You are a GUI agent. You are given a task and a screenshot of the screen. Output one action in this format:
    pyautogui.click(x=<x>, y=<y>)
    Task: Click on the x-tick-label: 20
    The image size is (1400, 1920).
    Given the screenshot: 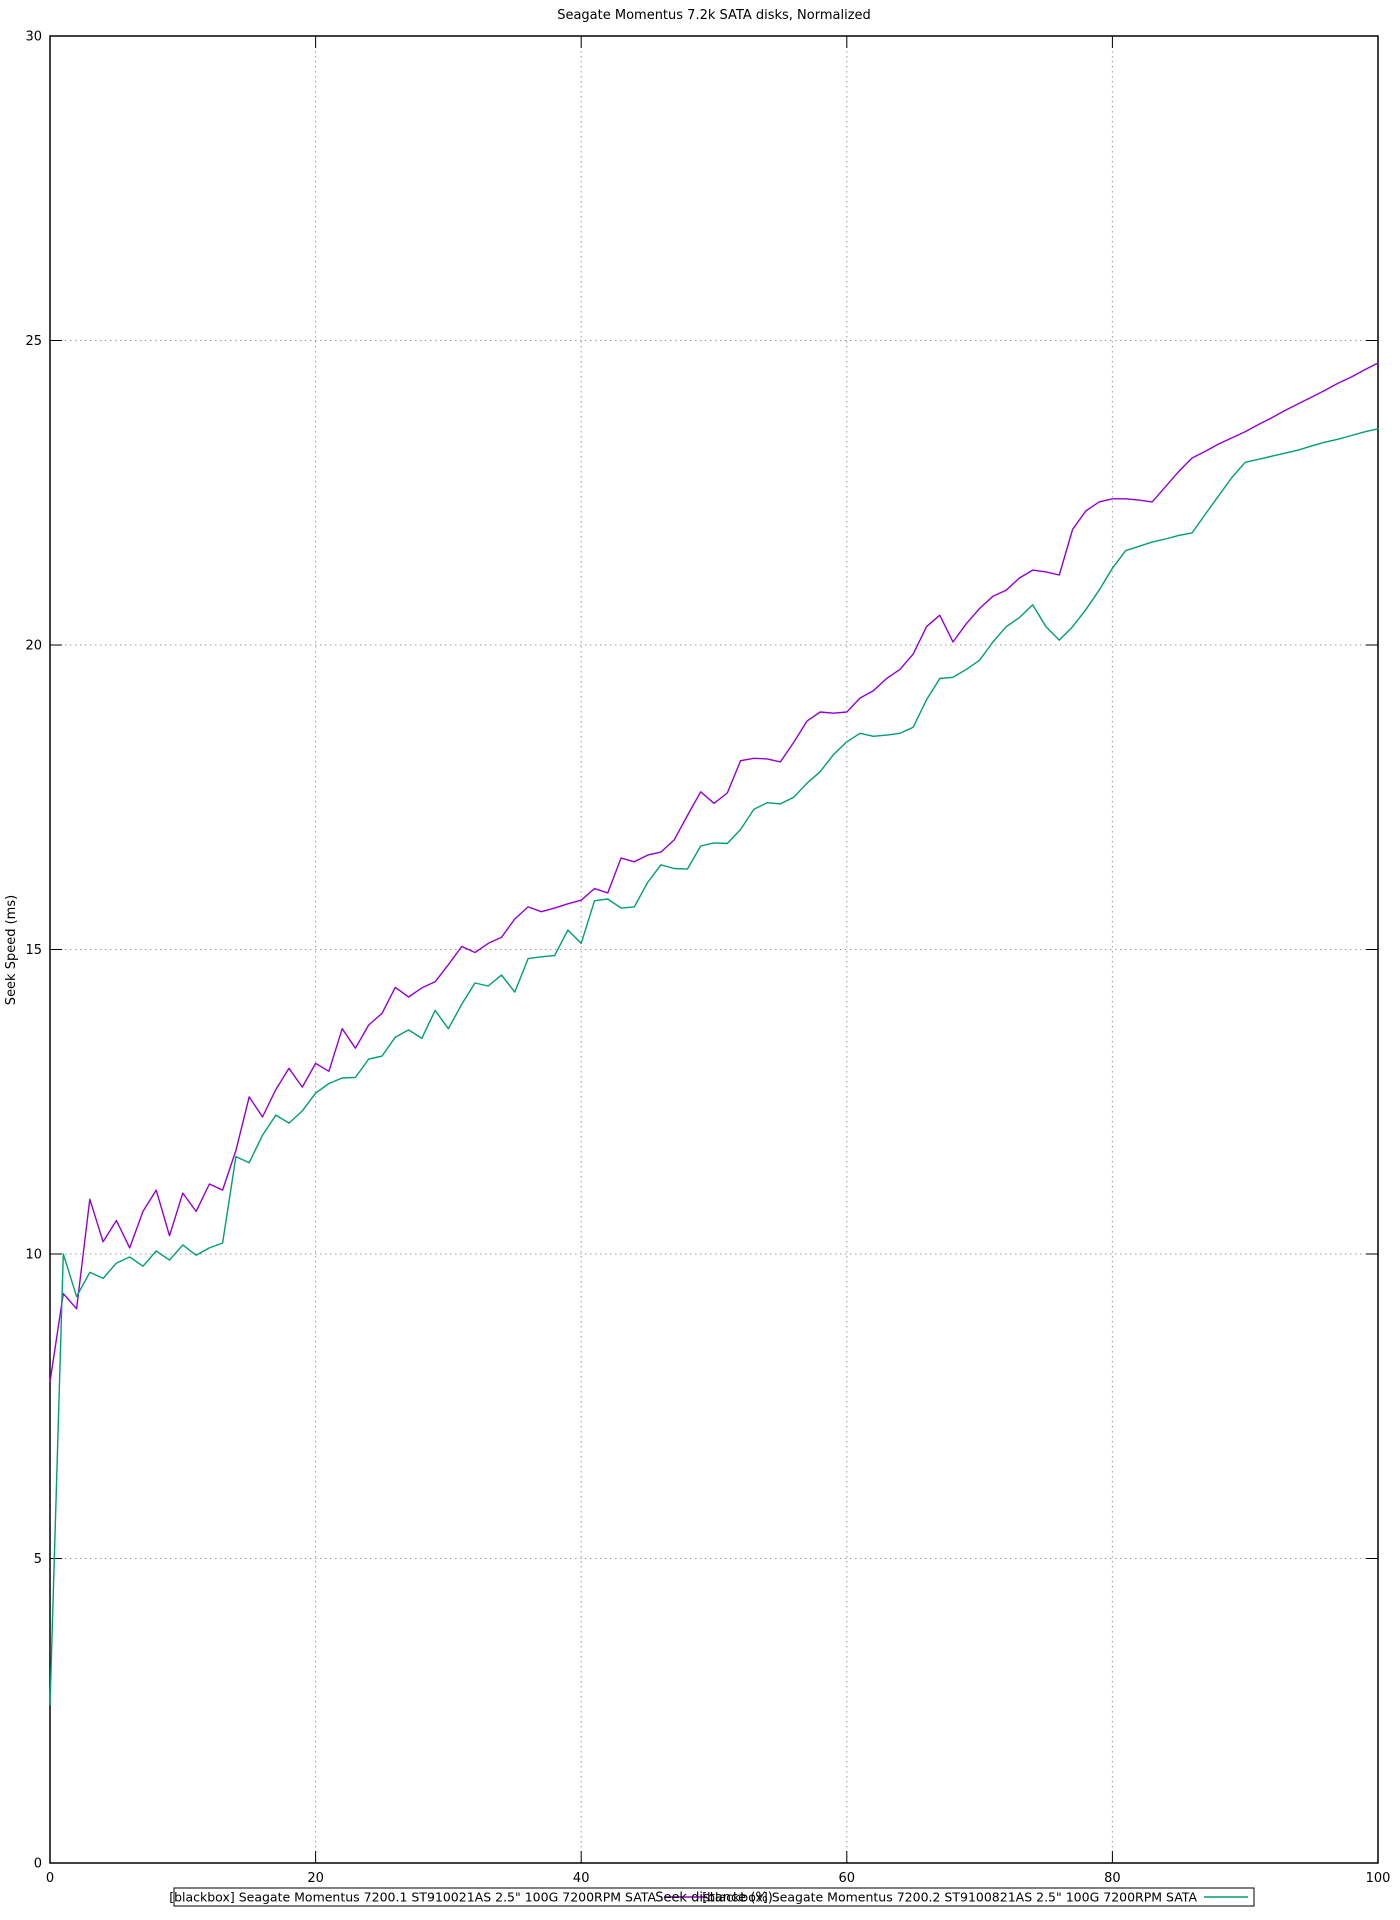 What is the action you would take?
    pyautogui.click(x=315, y=1878)
    